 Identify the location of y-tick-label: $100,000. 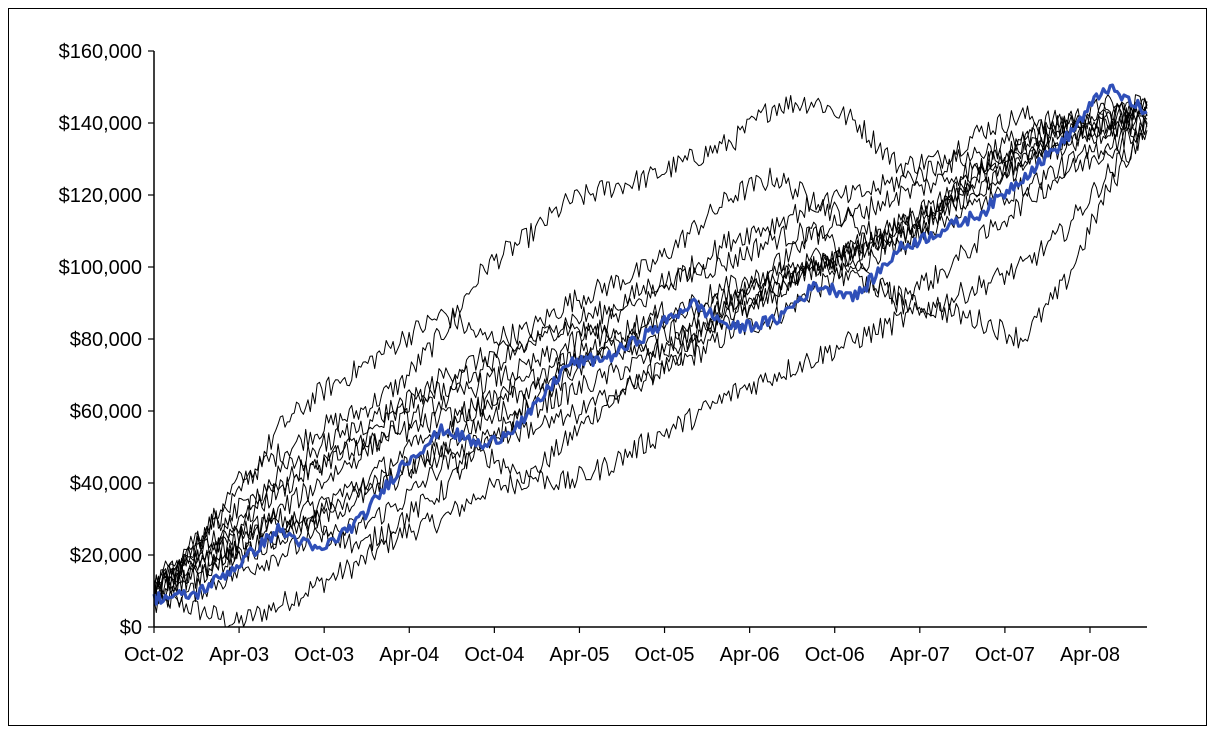
(100, 268).